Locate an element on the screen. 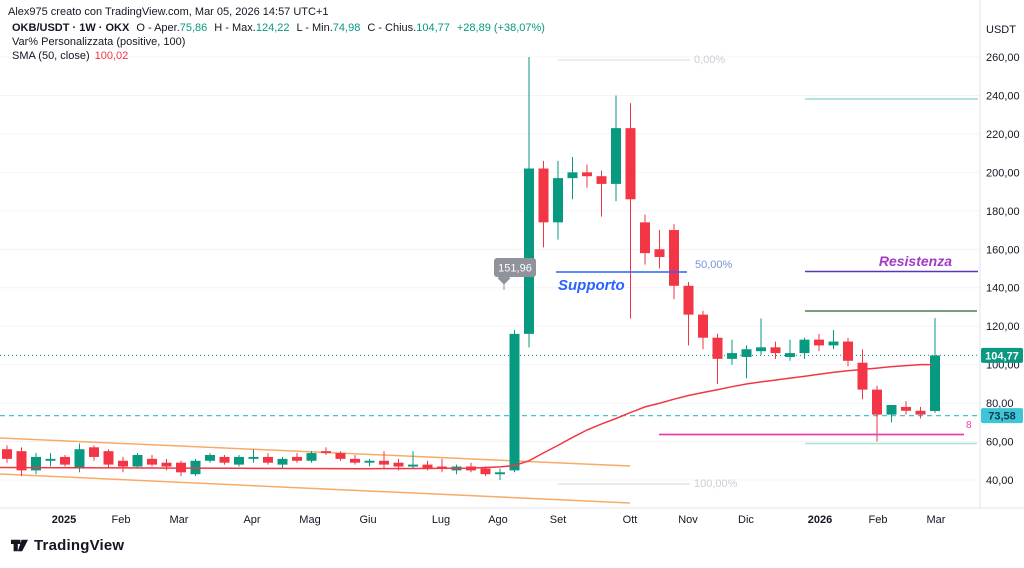 The height and width of the screenshot is (568, 1024). pink-level-label: 8 is located at coordinates (969, 425).